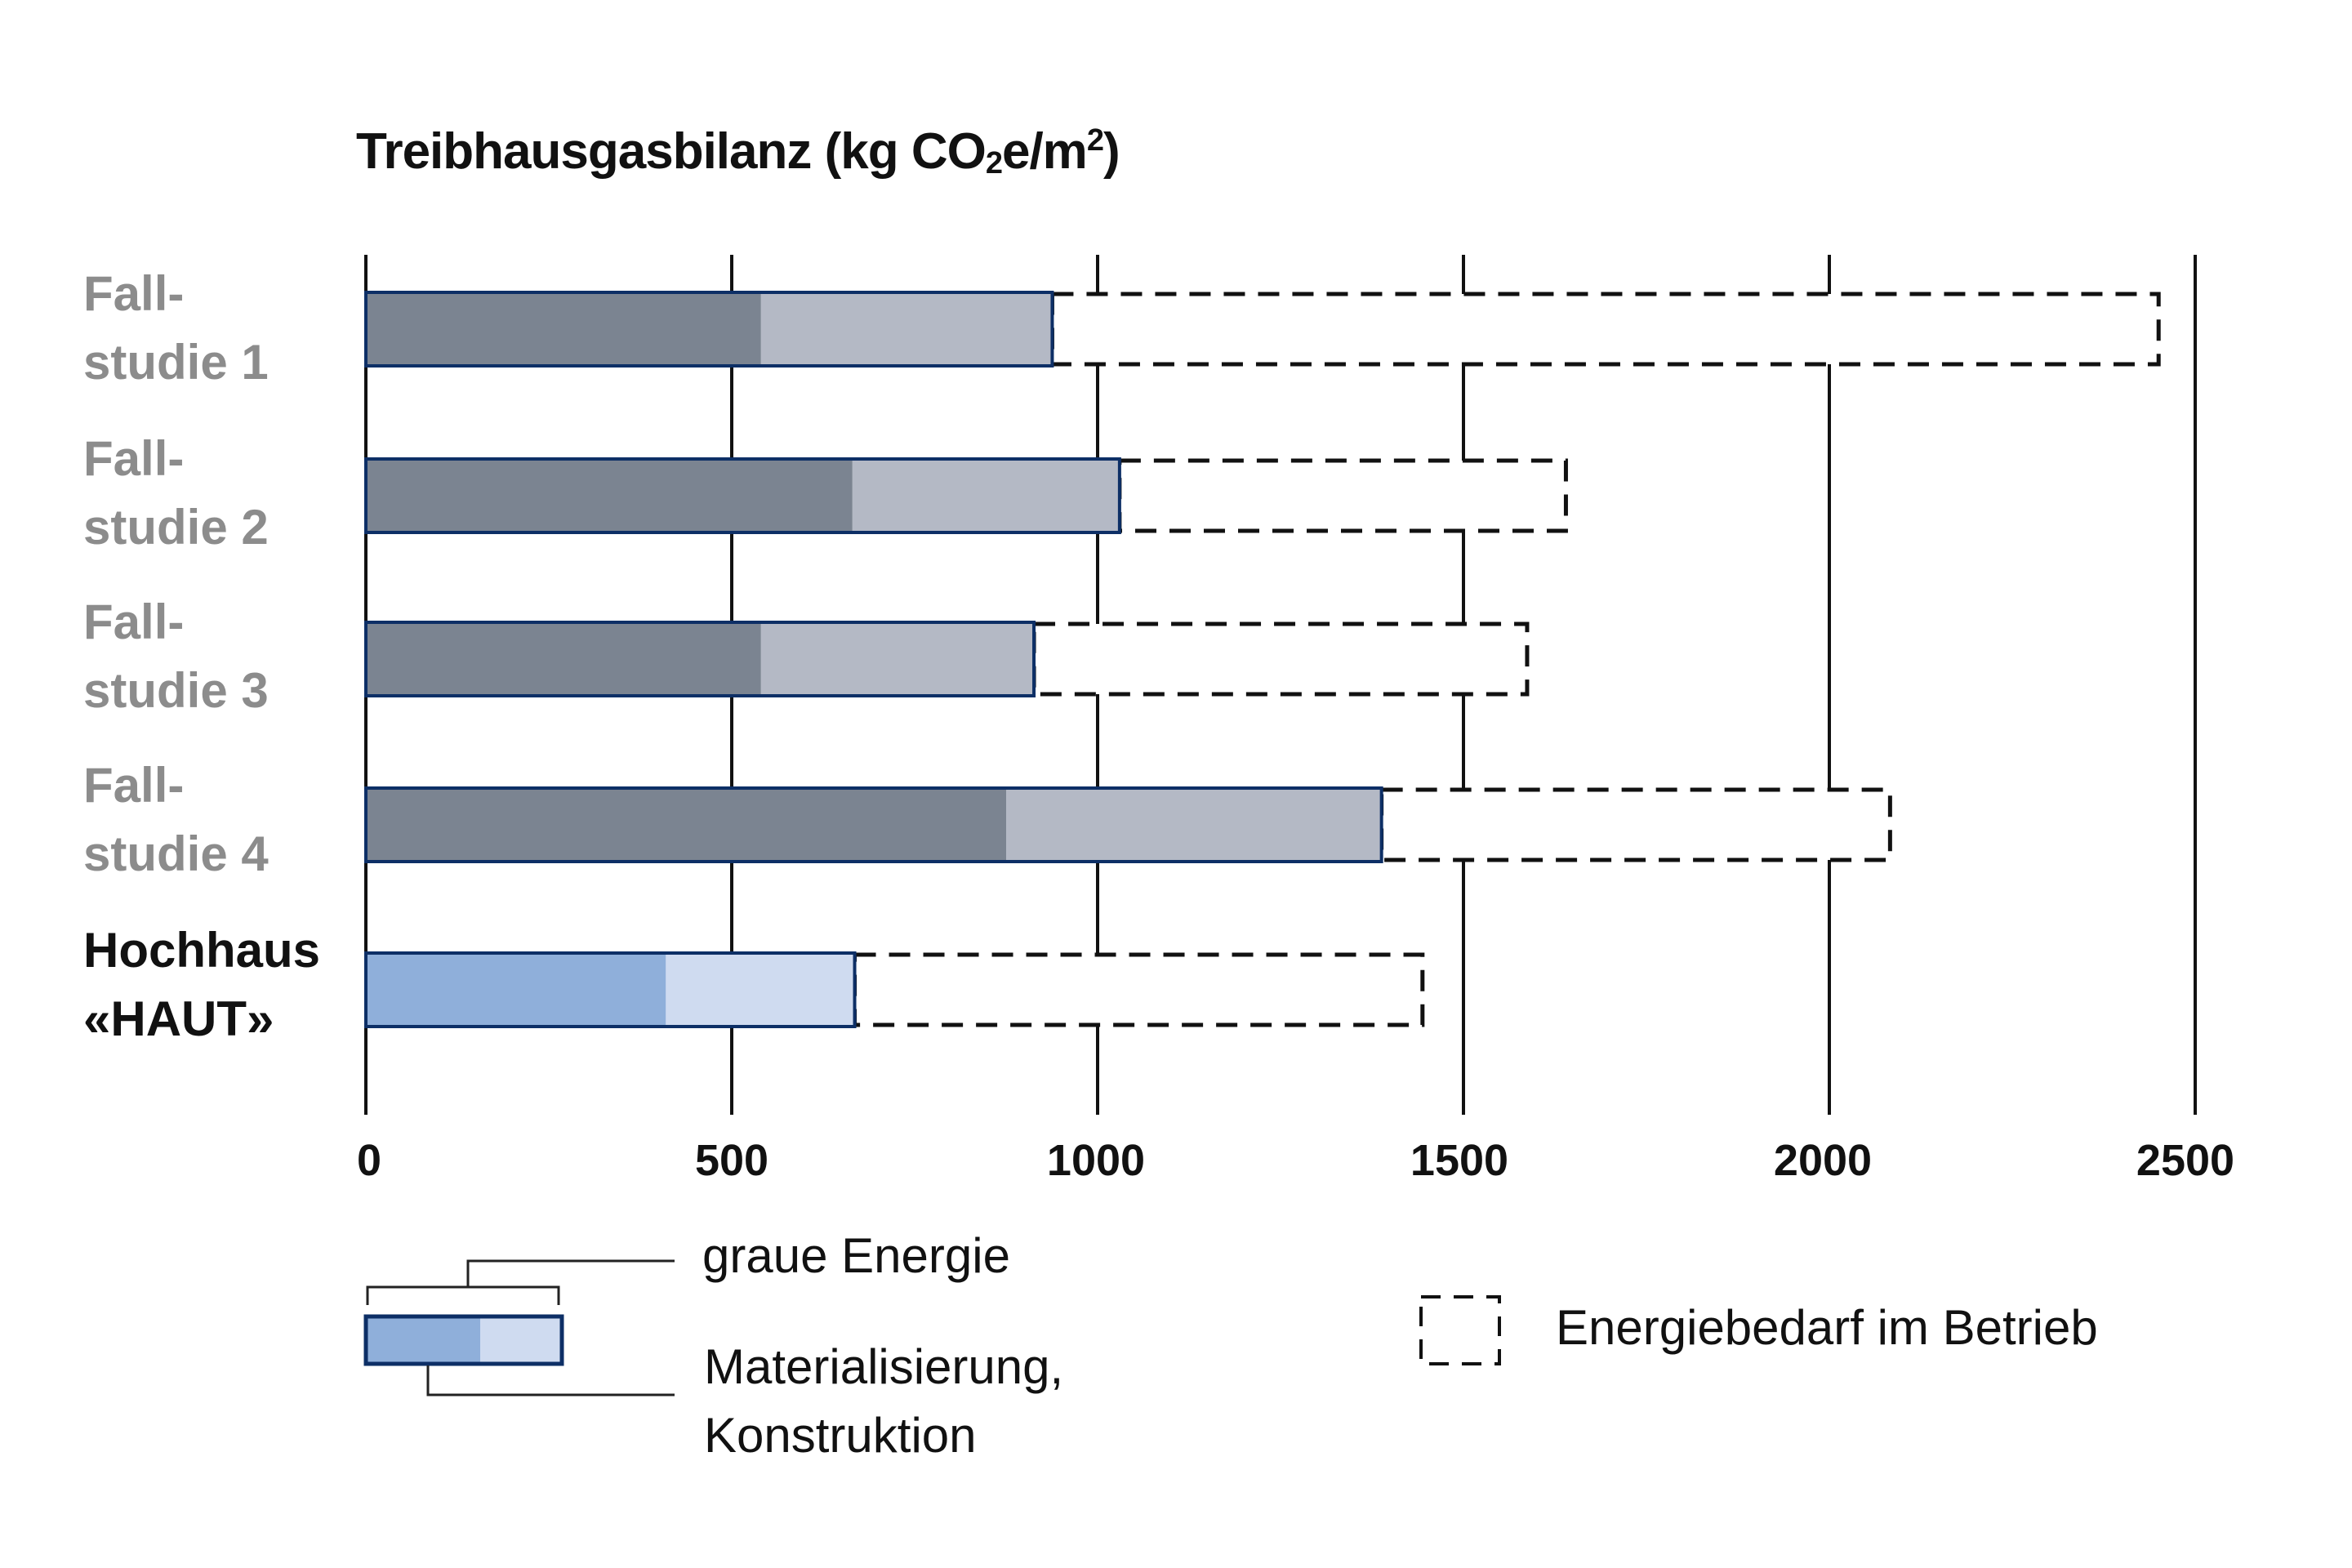 Image resolution: width=2352 pixels, height=1568 pixels. I want to click on chart-title: Treibhausgasbilanz (kg CO2e/m2), so click(738, 151).